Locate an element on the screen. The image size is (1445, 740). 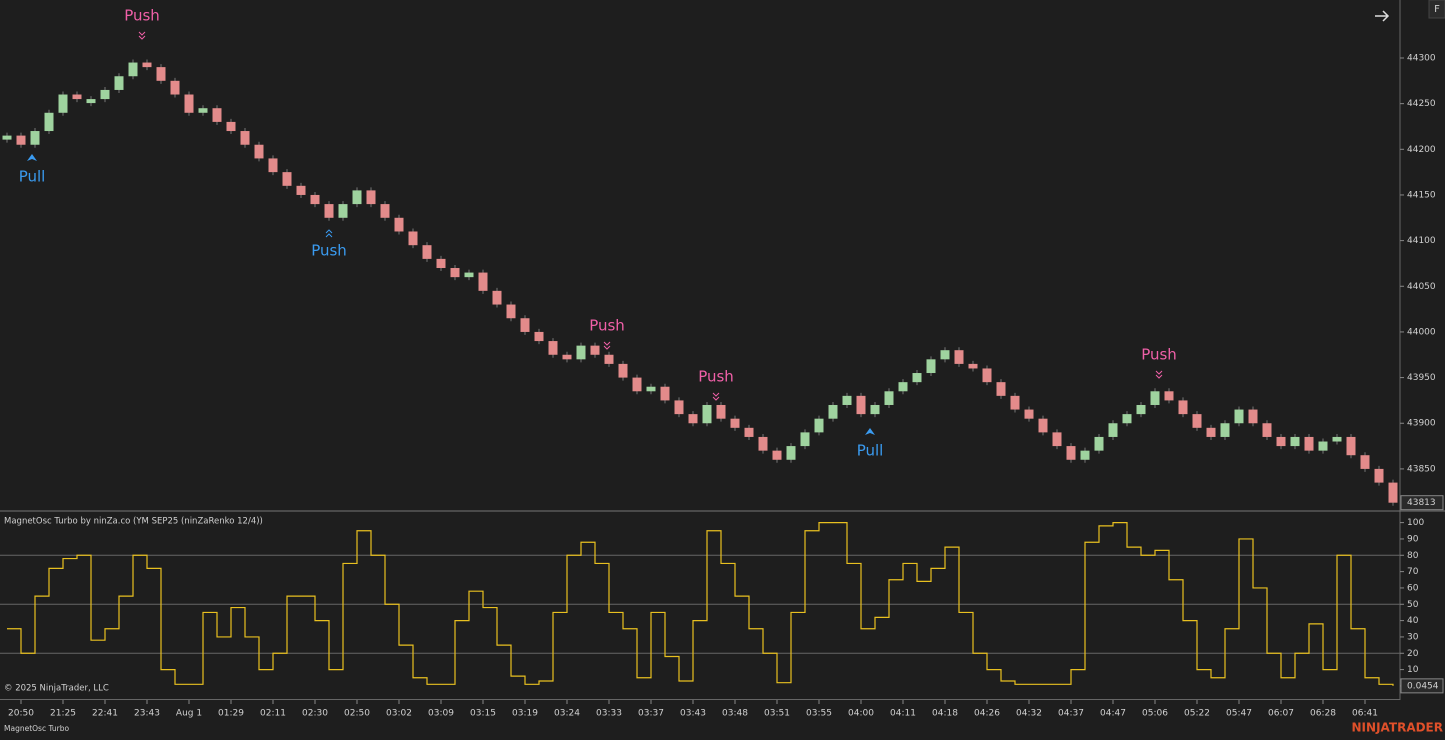
y-tick-label: 44100 is located at coordinates (1421, 241).